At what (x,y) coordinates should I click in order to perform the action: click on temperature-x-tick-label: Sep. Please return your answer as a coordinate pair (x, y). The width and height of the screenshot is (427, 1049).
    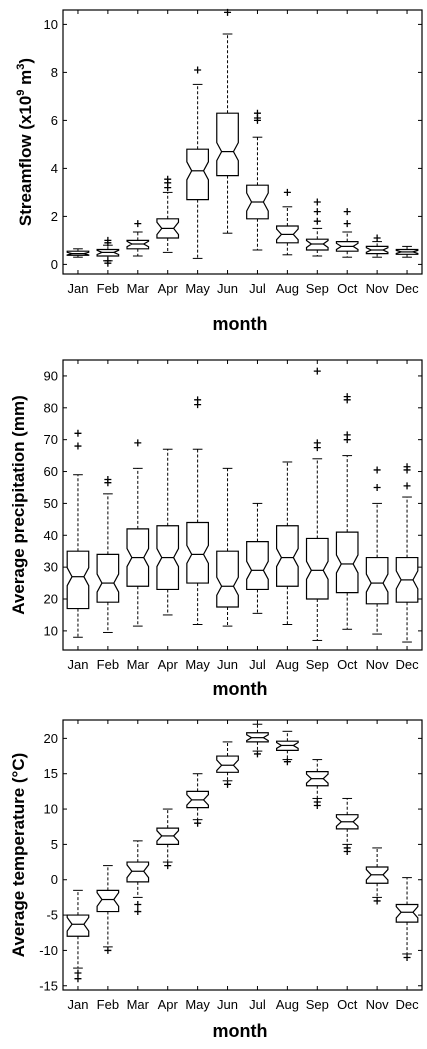
    Looking at the image, I should click on (317, 1004).